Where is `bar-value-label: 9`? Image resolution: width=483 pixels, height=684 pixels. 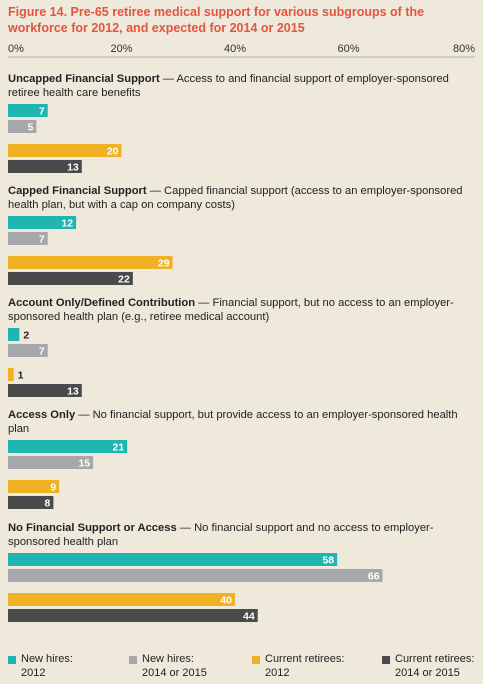
bar-value-label: 9 is located at coordinates (53, 488).